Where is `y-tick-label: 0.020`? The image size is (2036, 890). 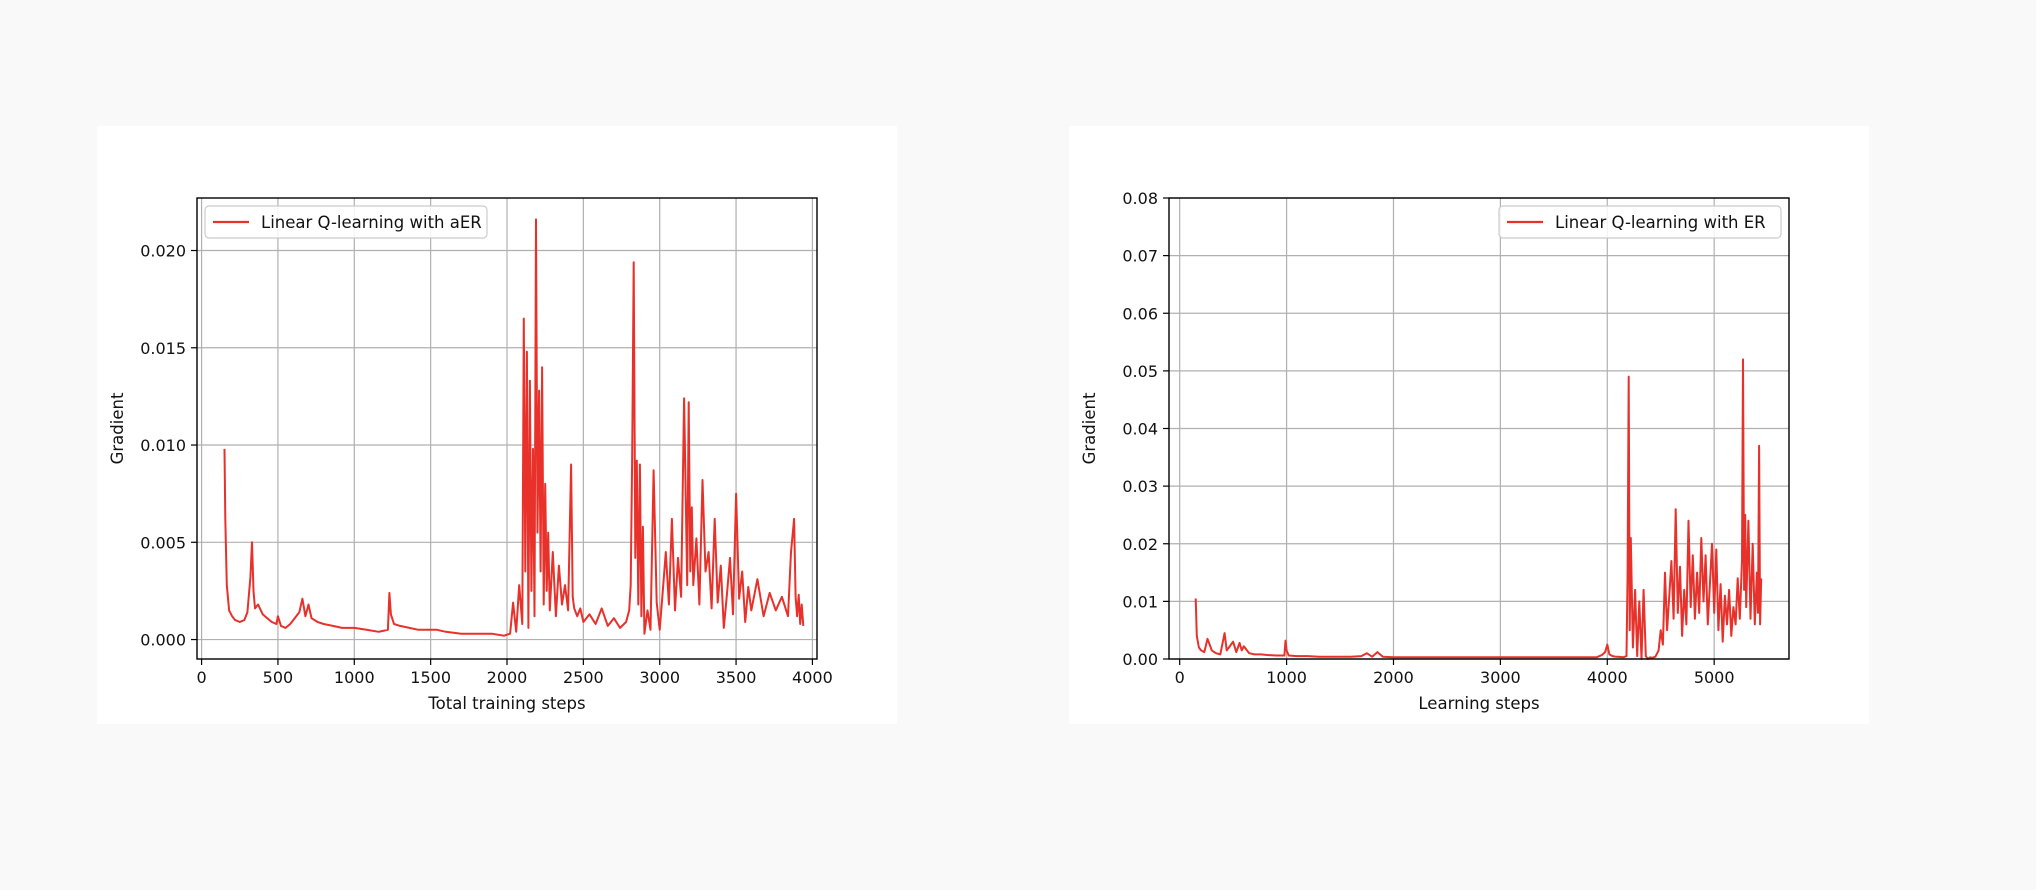 y-tick-label: 0.020 is located at coordinates (163, 251).